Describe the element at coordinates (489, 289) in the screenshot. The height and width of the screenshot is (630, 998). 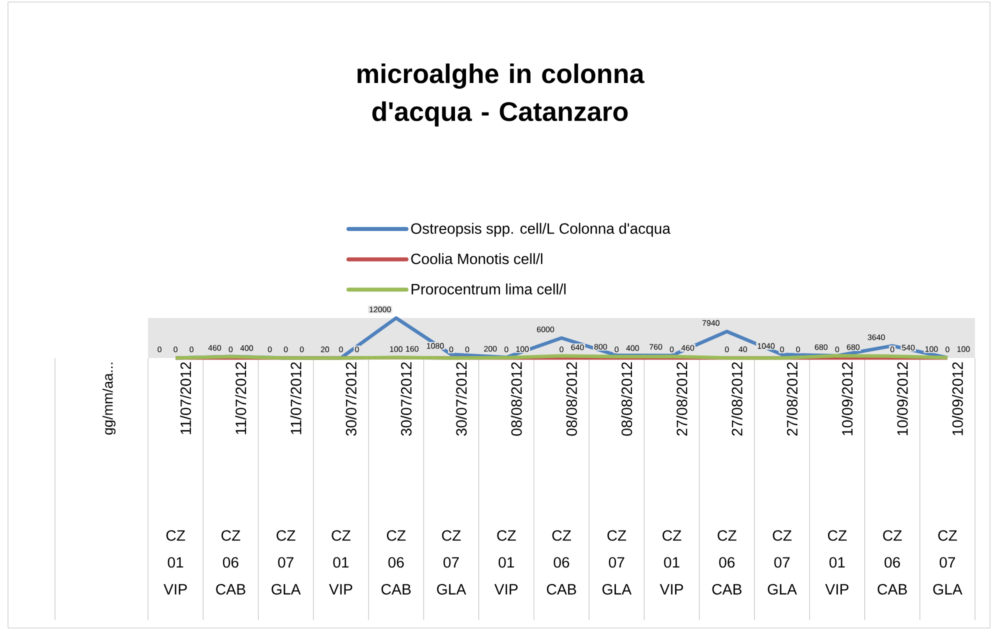
I see `legend-label: Prorocentrum lima cell/l` at that location.